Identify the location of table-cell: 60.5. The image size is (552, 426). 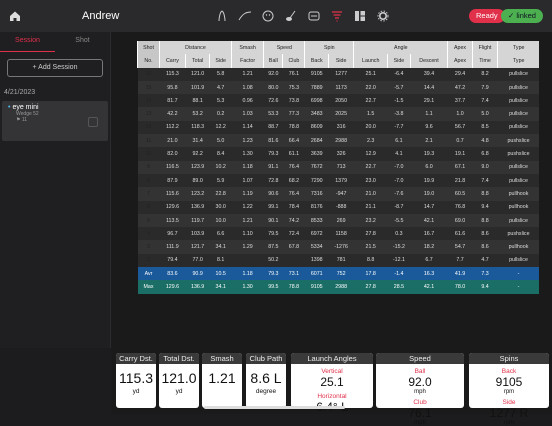
(460, 194).